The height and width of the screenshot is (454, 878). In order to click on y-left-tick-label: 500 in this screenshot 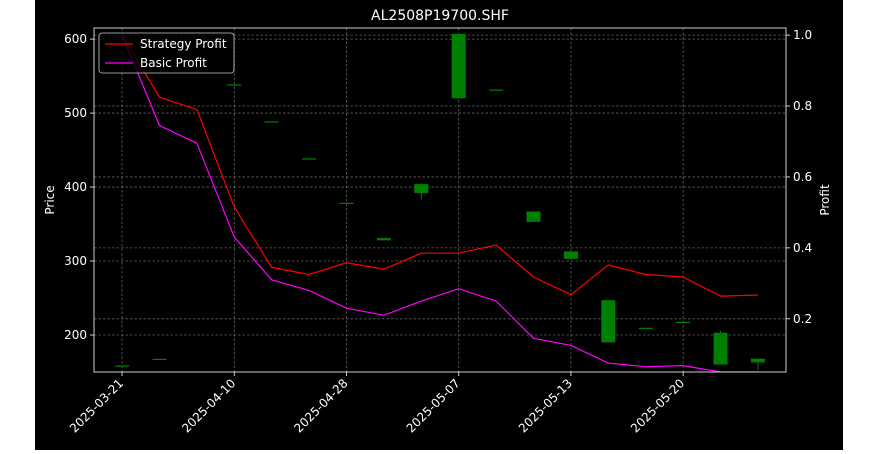, I will do `click(75, 113)`.